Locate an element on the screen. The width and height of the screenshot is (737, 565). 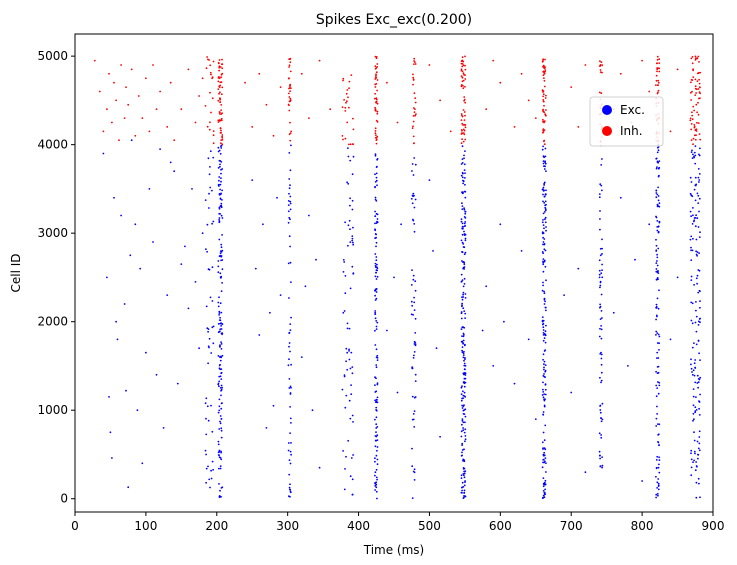
series-inh is located at coordinates (397, 100).